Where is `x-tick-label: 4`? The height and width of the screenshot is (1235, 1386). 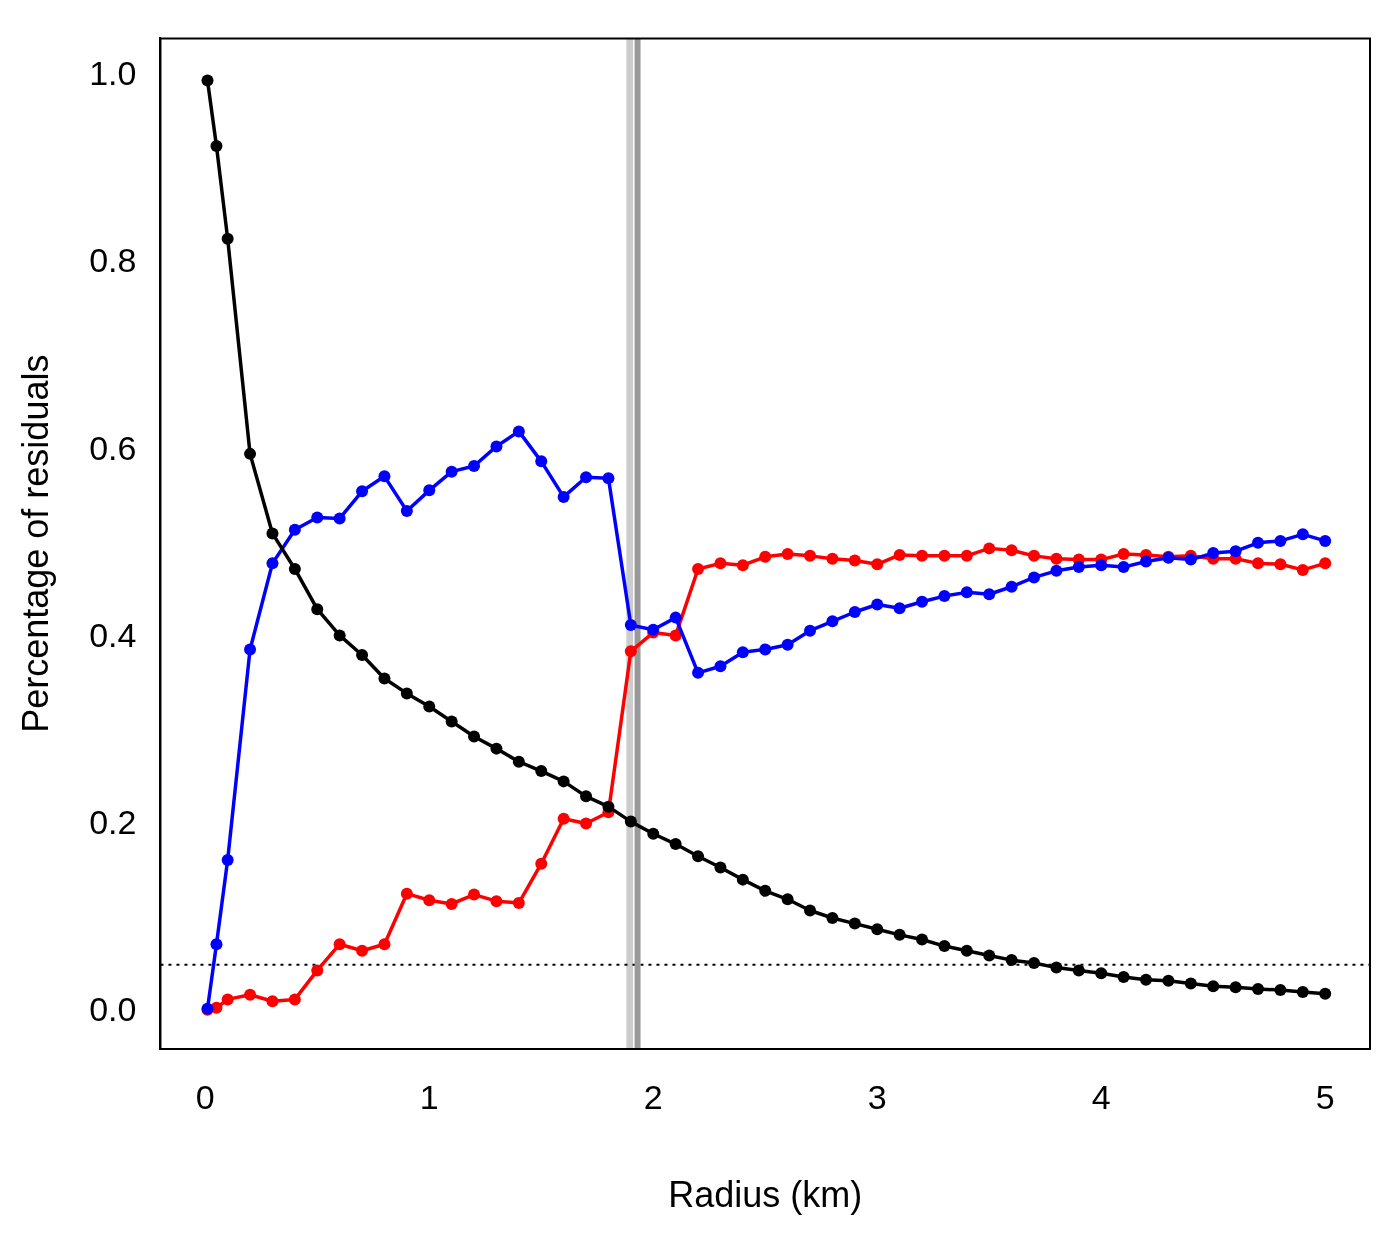
x-tick-label: 4 is located at coordinates (1101, 1096).